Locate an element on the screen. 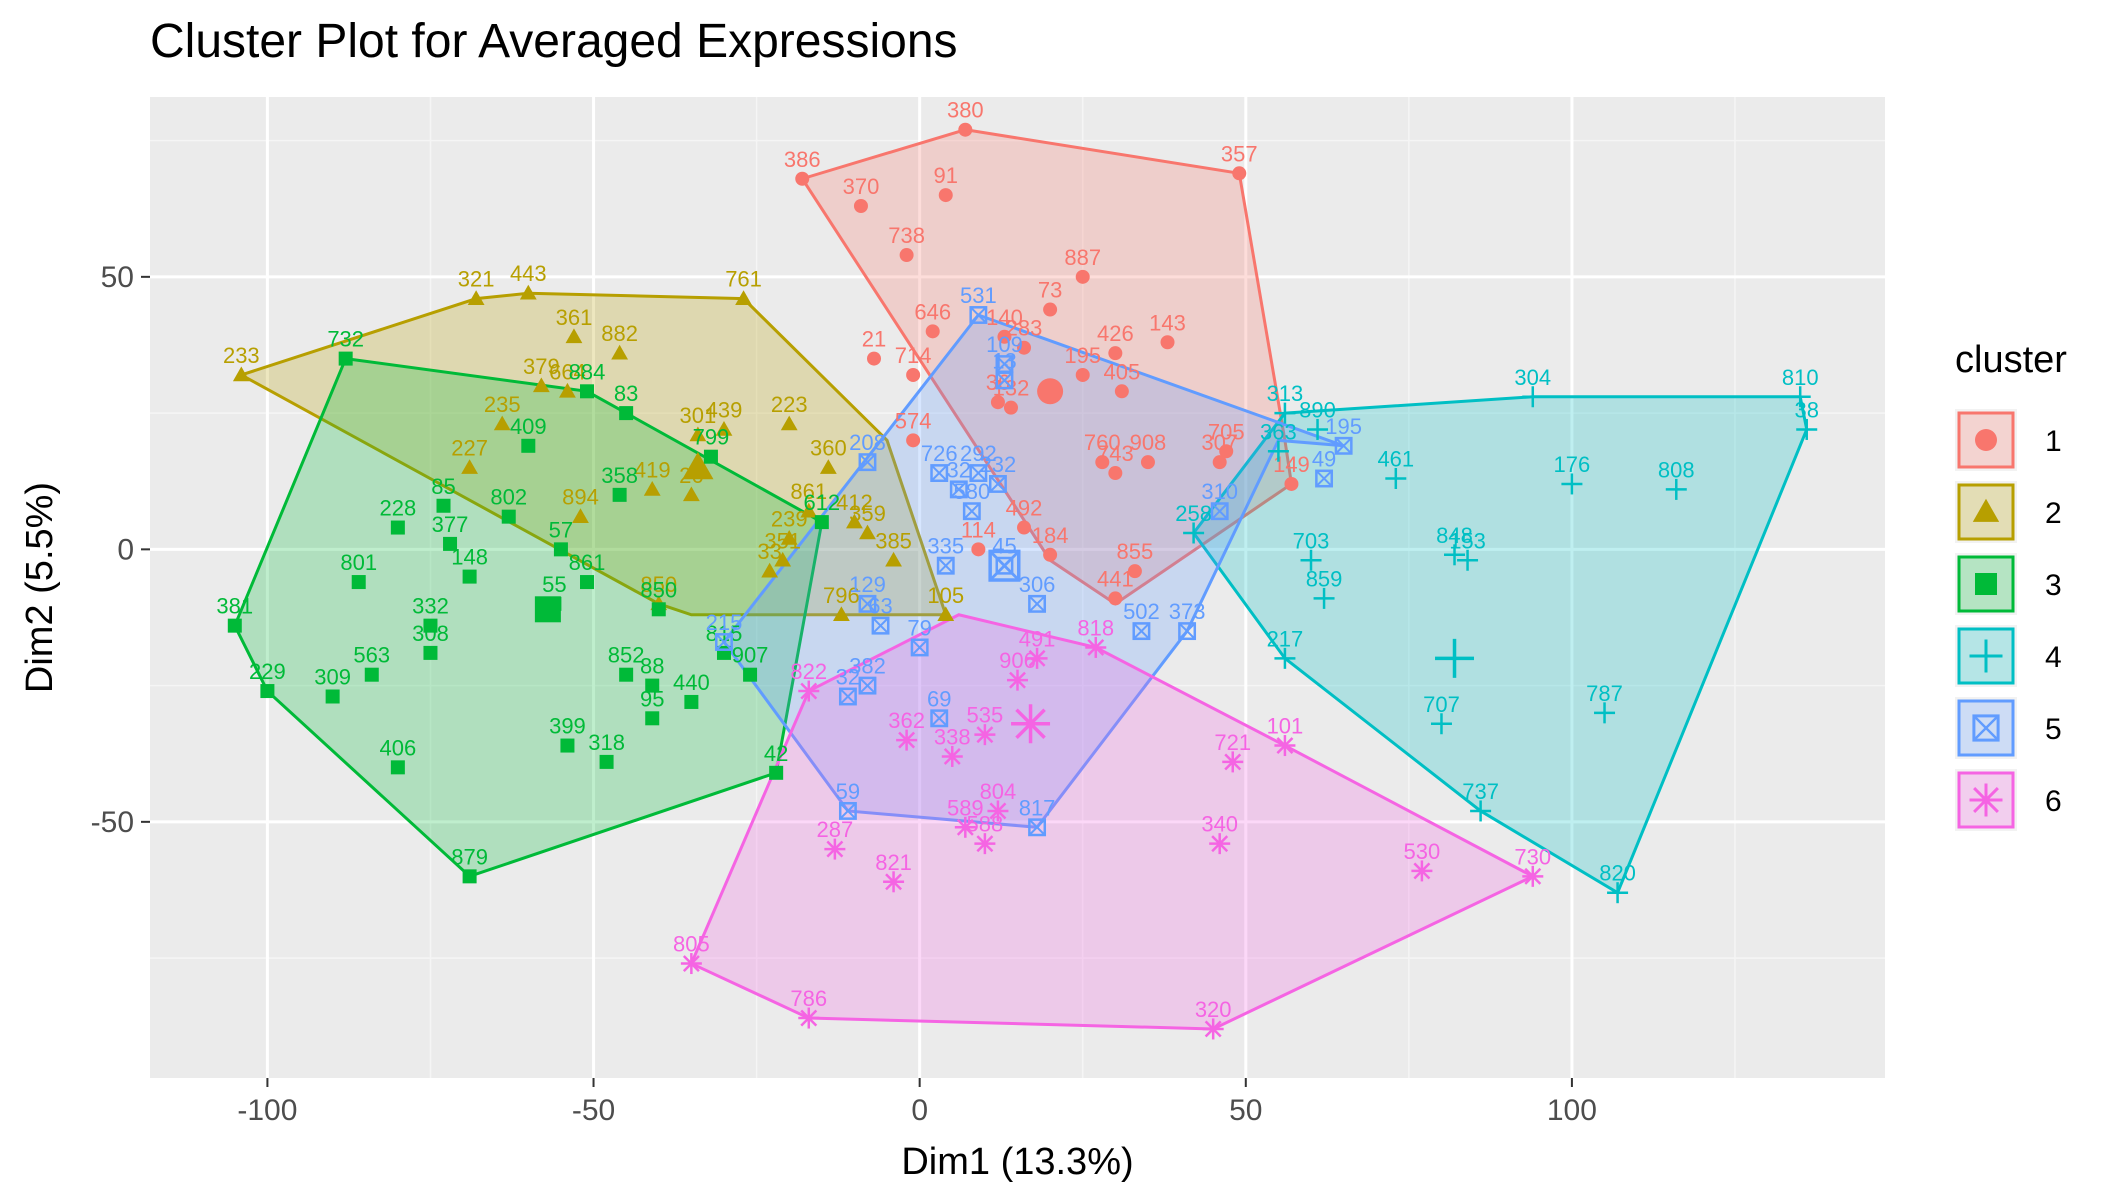 The image size is (2108, 1195). point-label-cluster-2: 321 is located at coordinates (476, 279).